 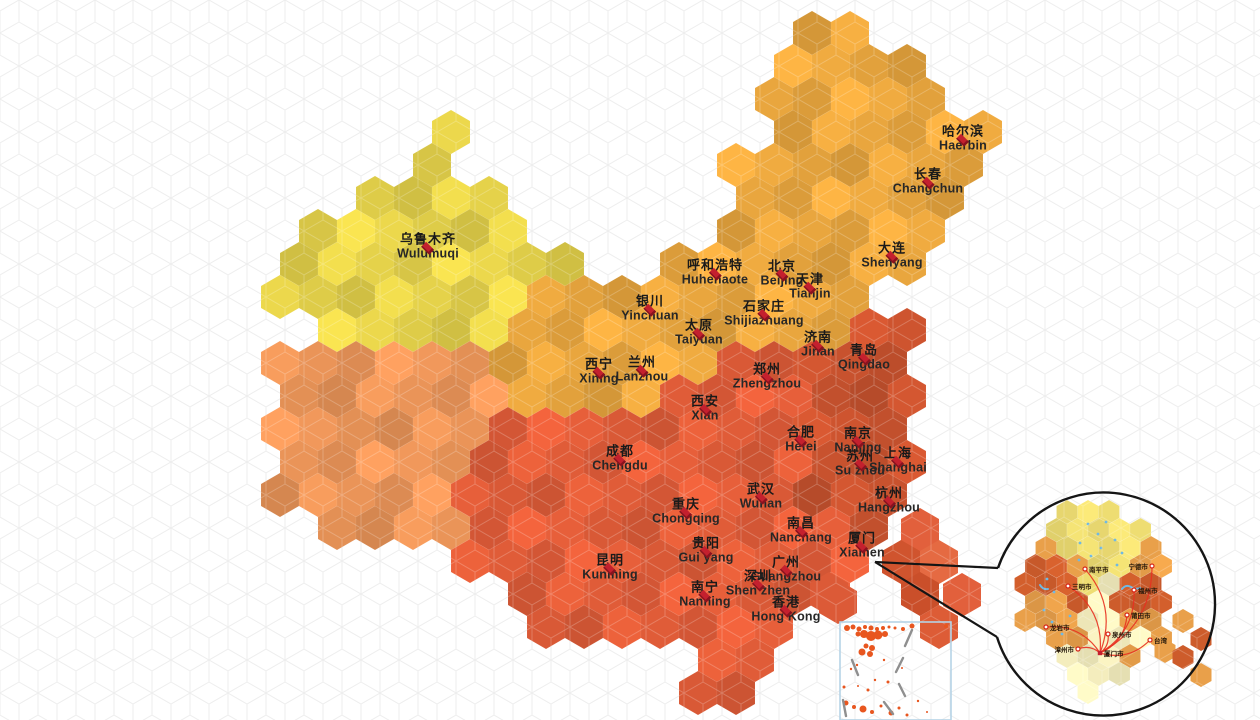 I want to click on city-name-zh: 西安, so click(x=705, y=401).